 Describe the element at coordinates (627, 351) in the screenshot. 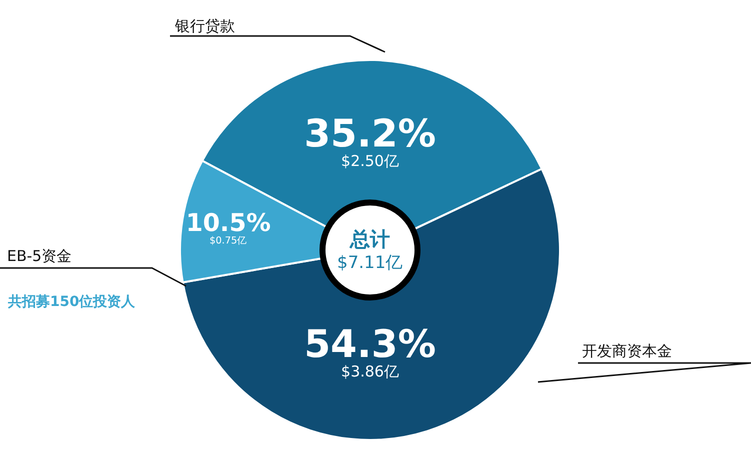

I see `slice-label: 开发商资本金` at that location.